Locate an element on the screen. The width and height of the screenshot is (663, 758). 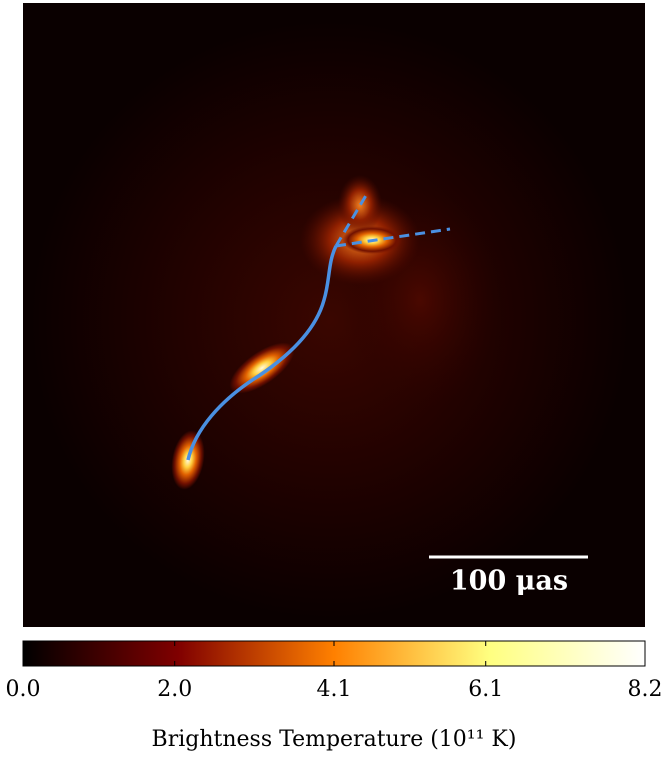
jet-ridge is located at coordinates (262, 353).